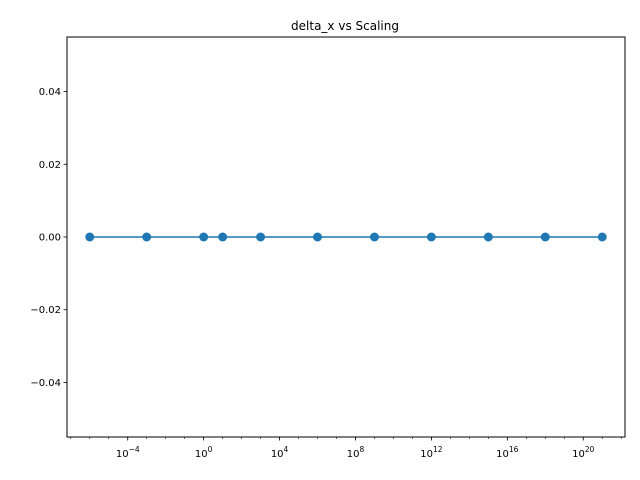 The width and height of the screenshot is (640, 480). I want to click on x-tick-label: 10²⁰, so click(583, 452).